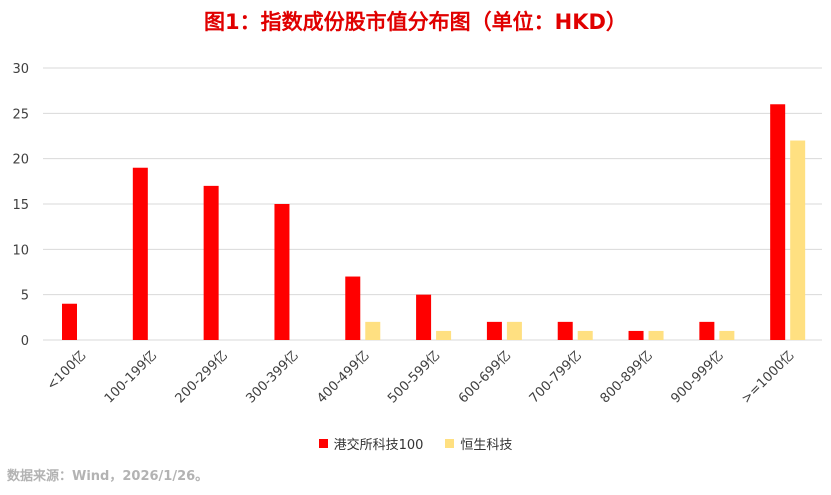  Describe the element at coordinates (131, 377) in the screenshot. I see `x-tick-label: 100-199亿` at that location.